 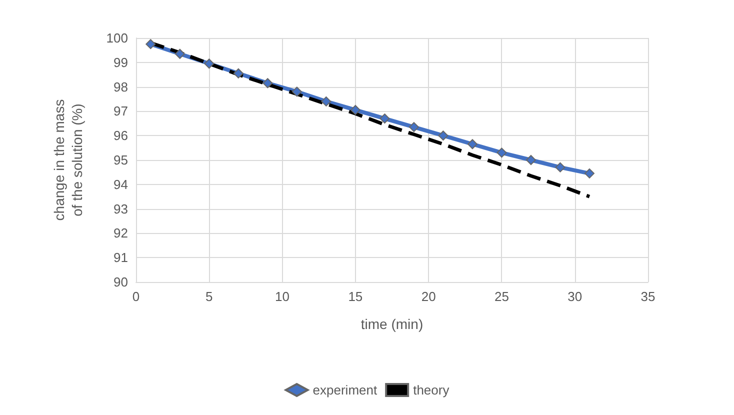 What do you see at coordinates (575, 296) in the screenshot?
I see `x-tick-label: 30` at bounding box center [575, 296].